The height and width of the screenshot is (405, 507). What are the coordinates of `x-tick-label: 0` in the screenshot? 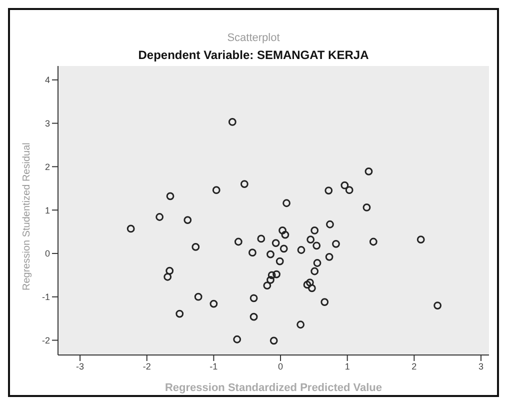 It's located at (281, 366).